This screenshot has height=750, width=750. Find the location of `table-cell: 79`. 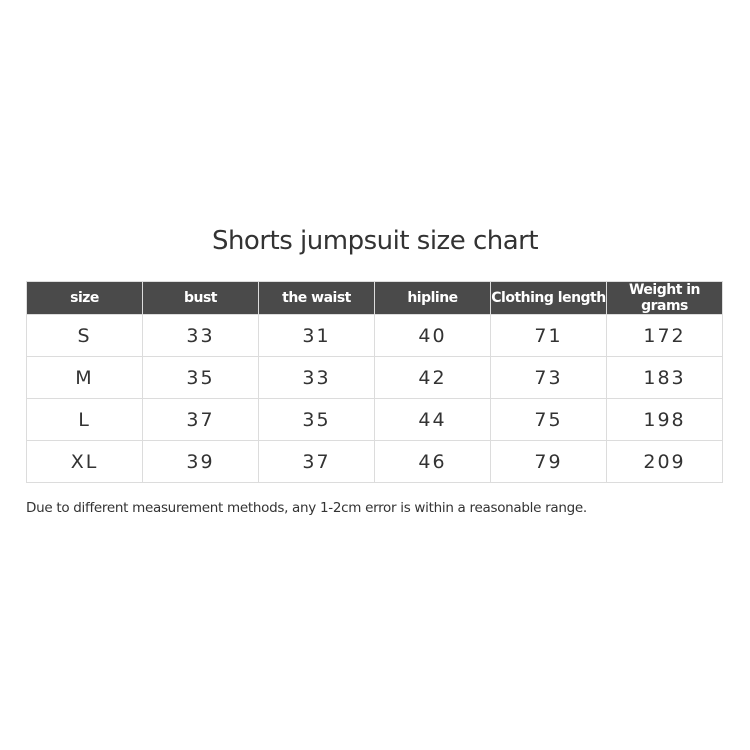

table-cell: 79 is located at coordinates (548, 461).